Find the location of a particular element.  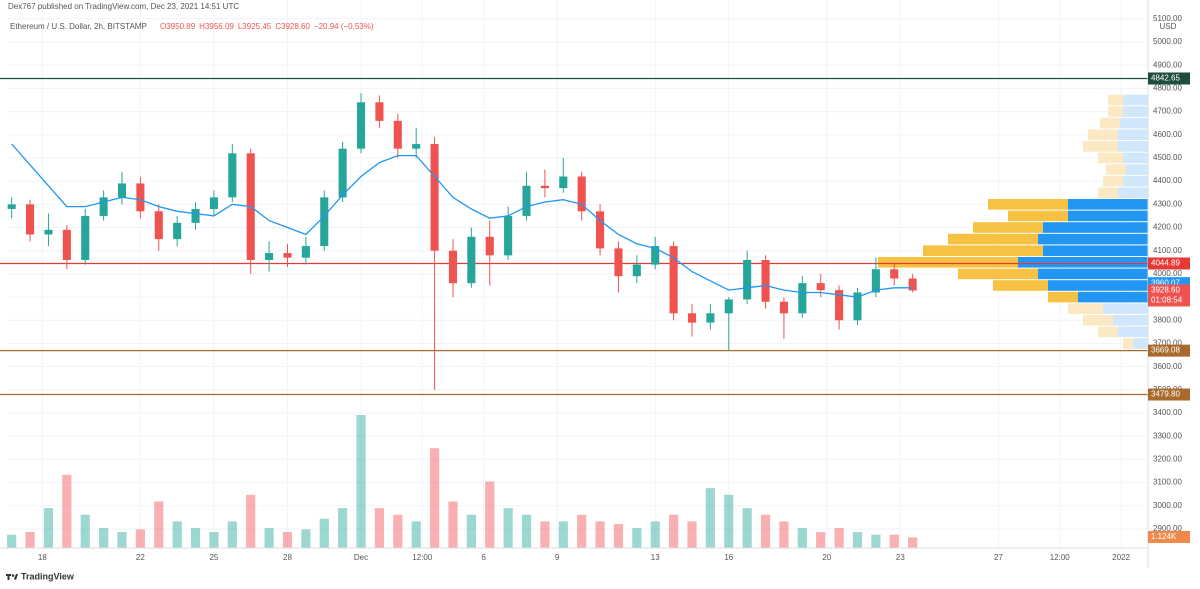

y-tick-label: 4400.00 is located at coordinates (1167, 180).